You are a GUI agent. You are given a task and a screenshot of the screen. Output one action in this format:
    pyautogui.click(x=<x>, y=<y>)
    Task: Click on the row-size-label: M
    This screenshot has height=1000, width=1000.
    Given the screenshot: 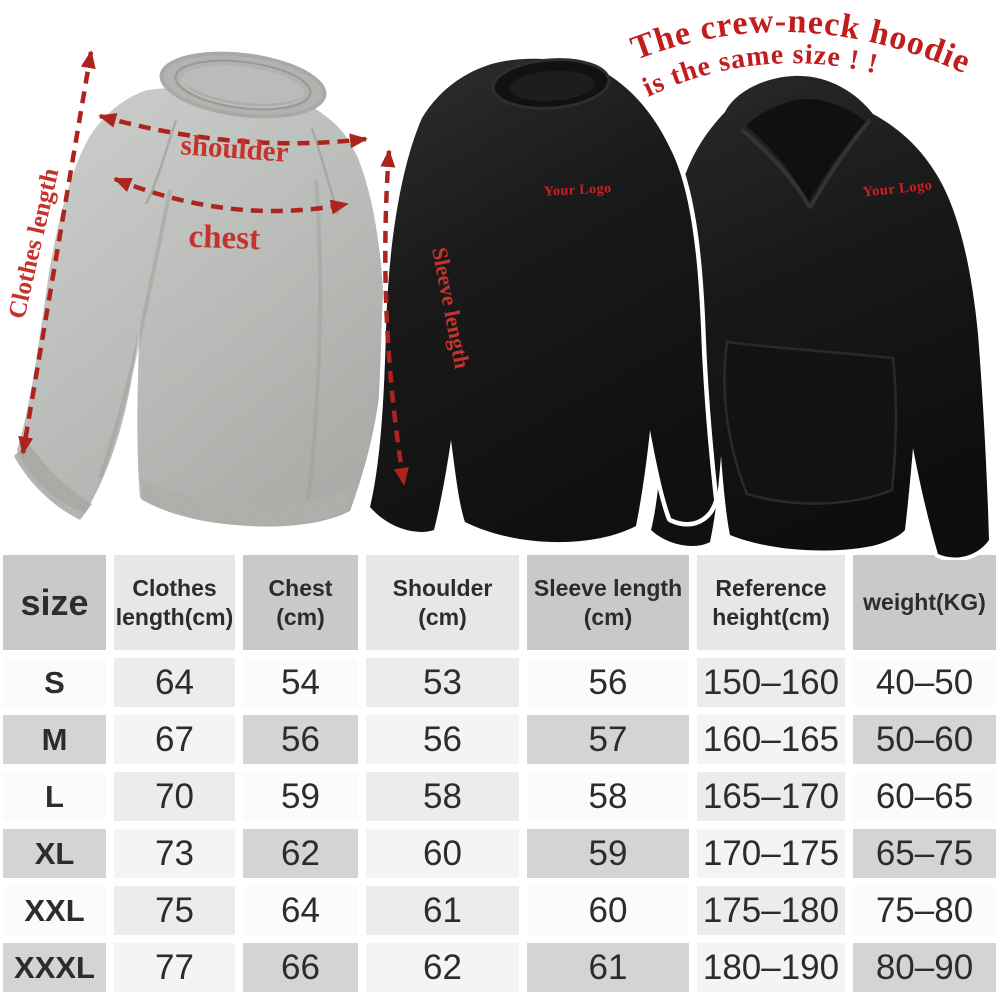 What is the action you would take?
    pyautogui.click(x=54, y=739)
    